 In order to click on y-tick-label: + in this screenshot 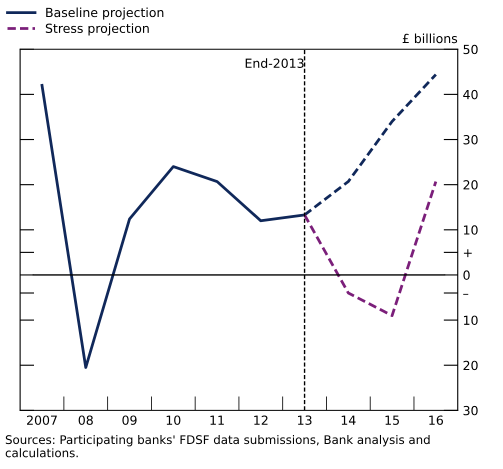, I will do `click(468, 253)`.